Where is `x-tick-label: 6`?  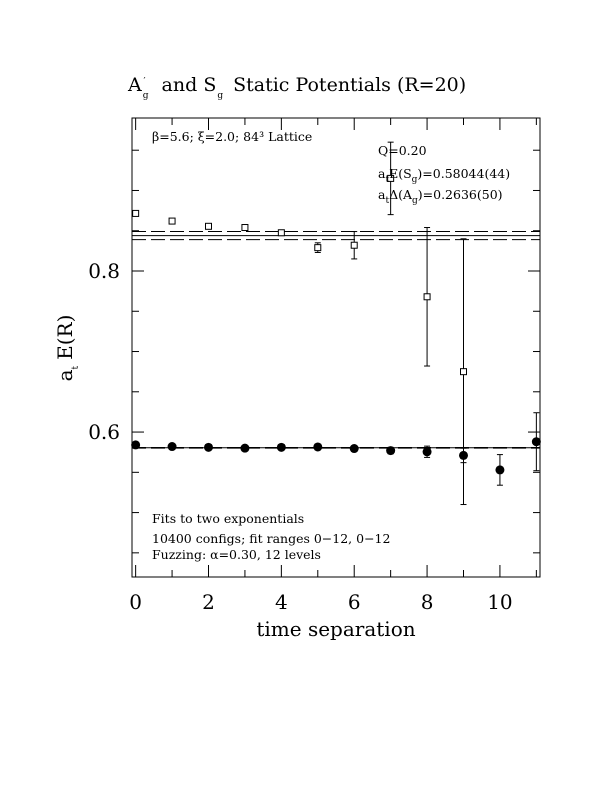
x-tick-label: 6 is located at coordinates (354, 602).